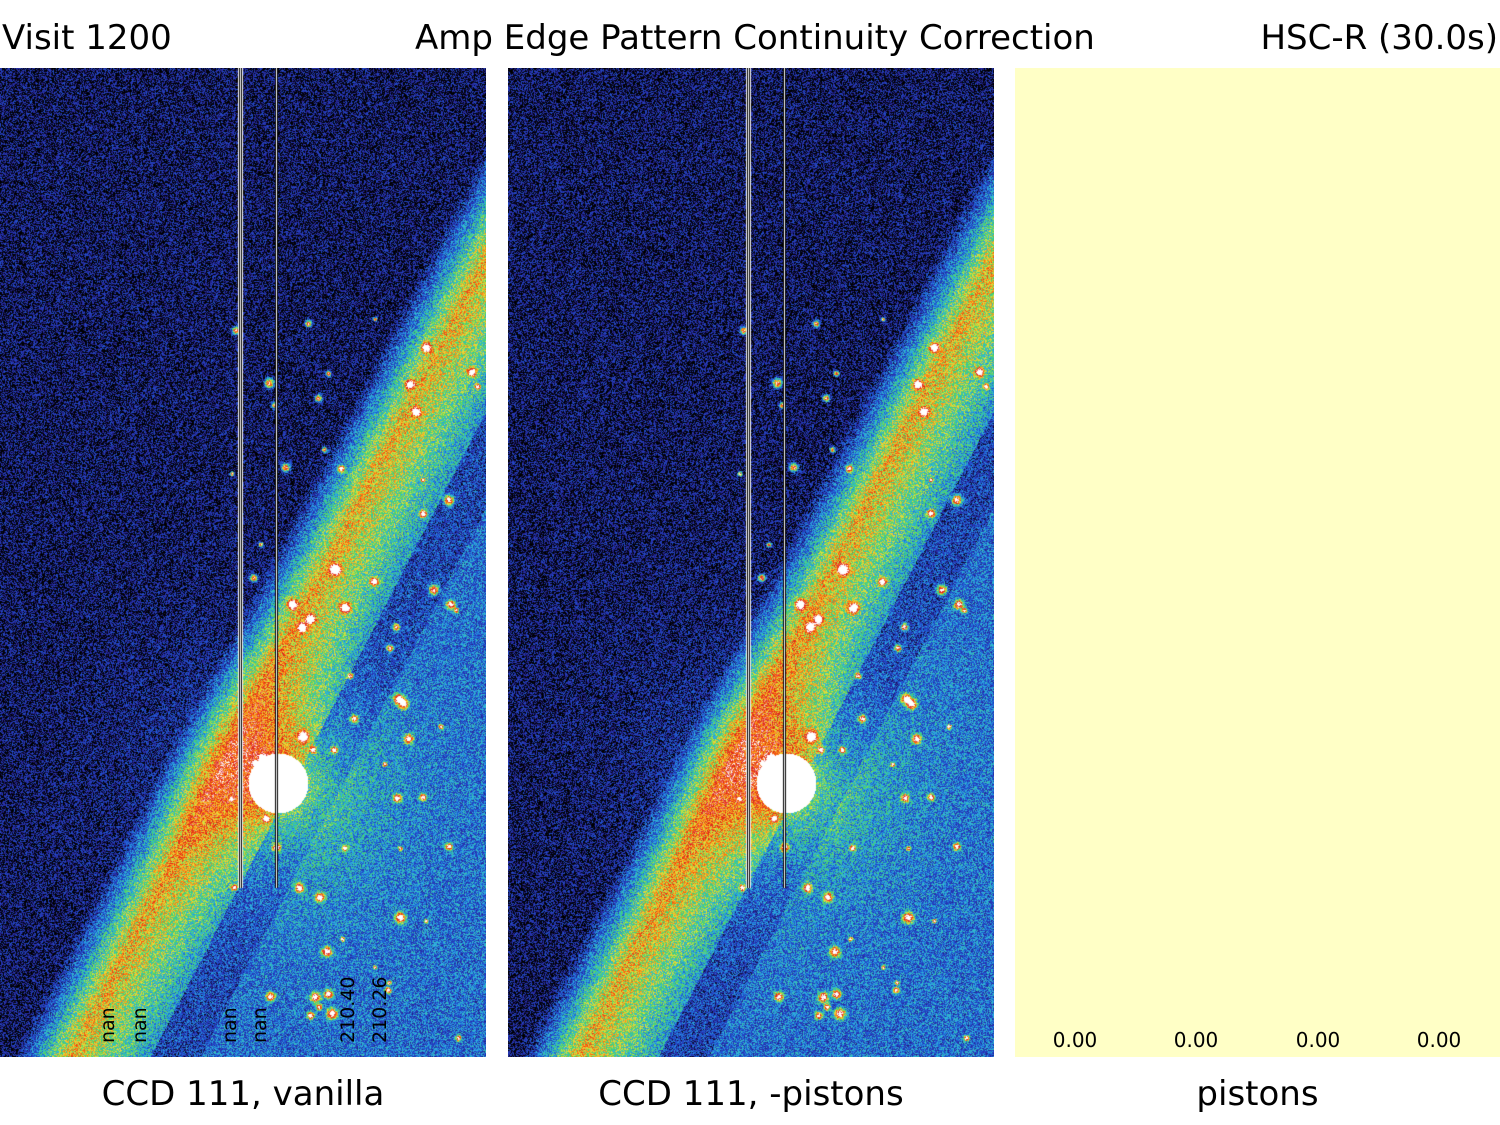  I want to click on caption-vanilla: CCD 111, vanilla, so click(243, 1094).